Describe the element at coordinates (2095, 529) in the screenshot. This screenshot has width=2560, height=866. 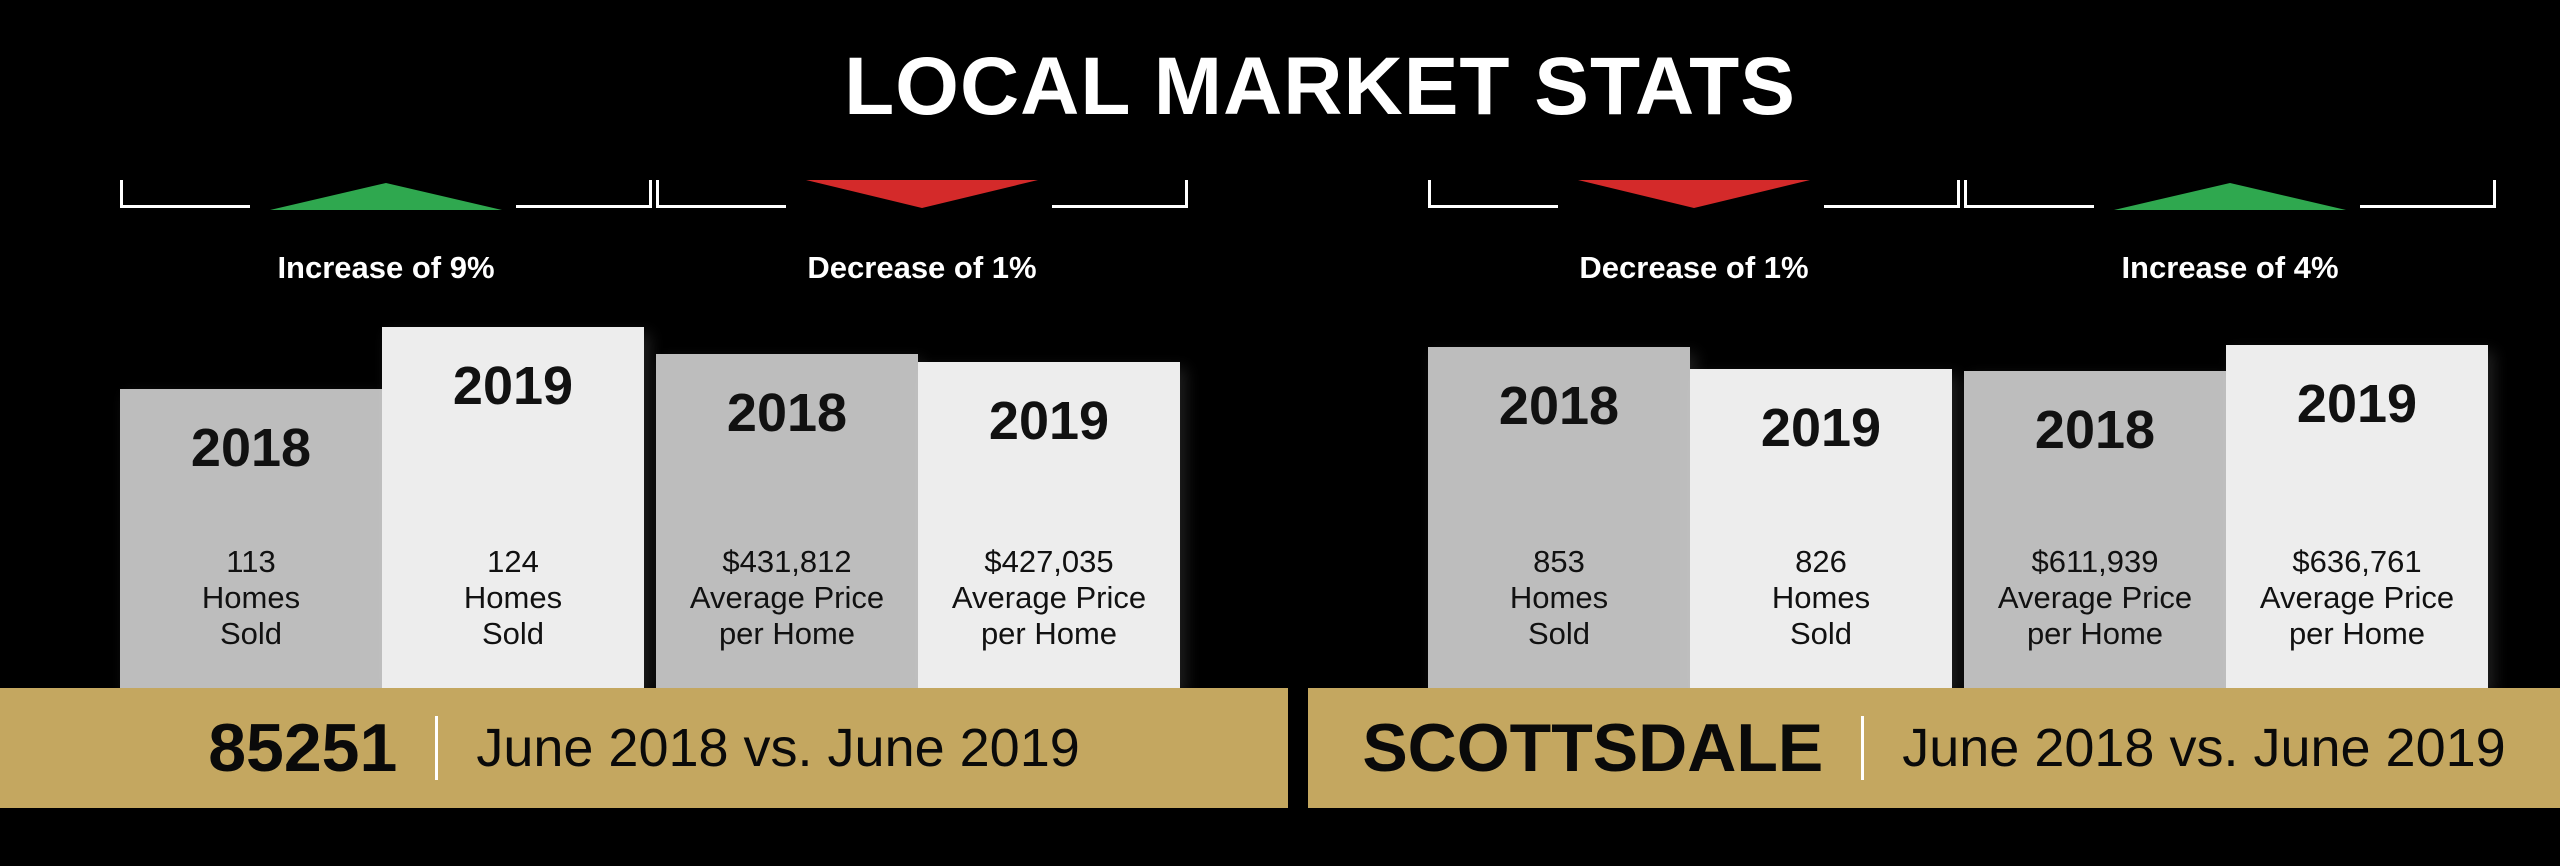
I see `bar-2018-average-price: 2018 $611,939 Average Price per Home` at that location.